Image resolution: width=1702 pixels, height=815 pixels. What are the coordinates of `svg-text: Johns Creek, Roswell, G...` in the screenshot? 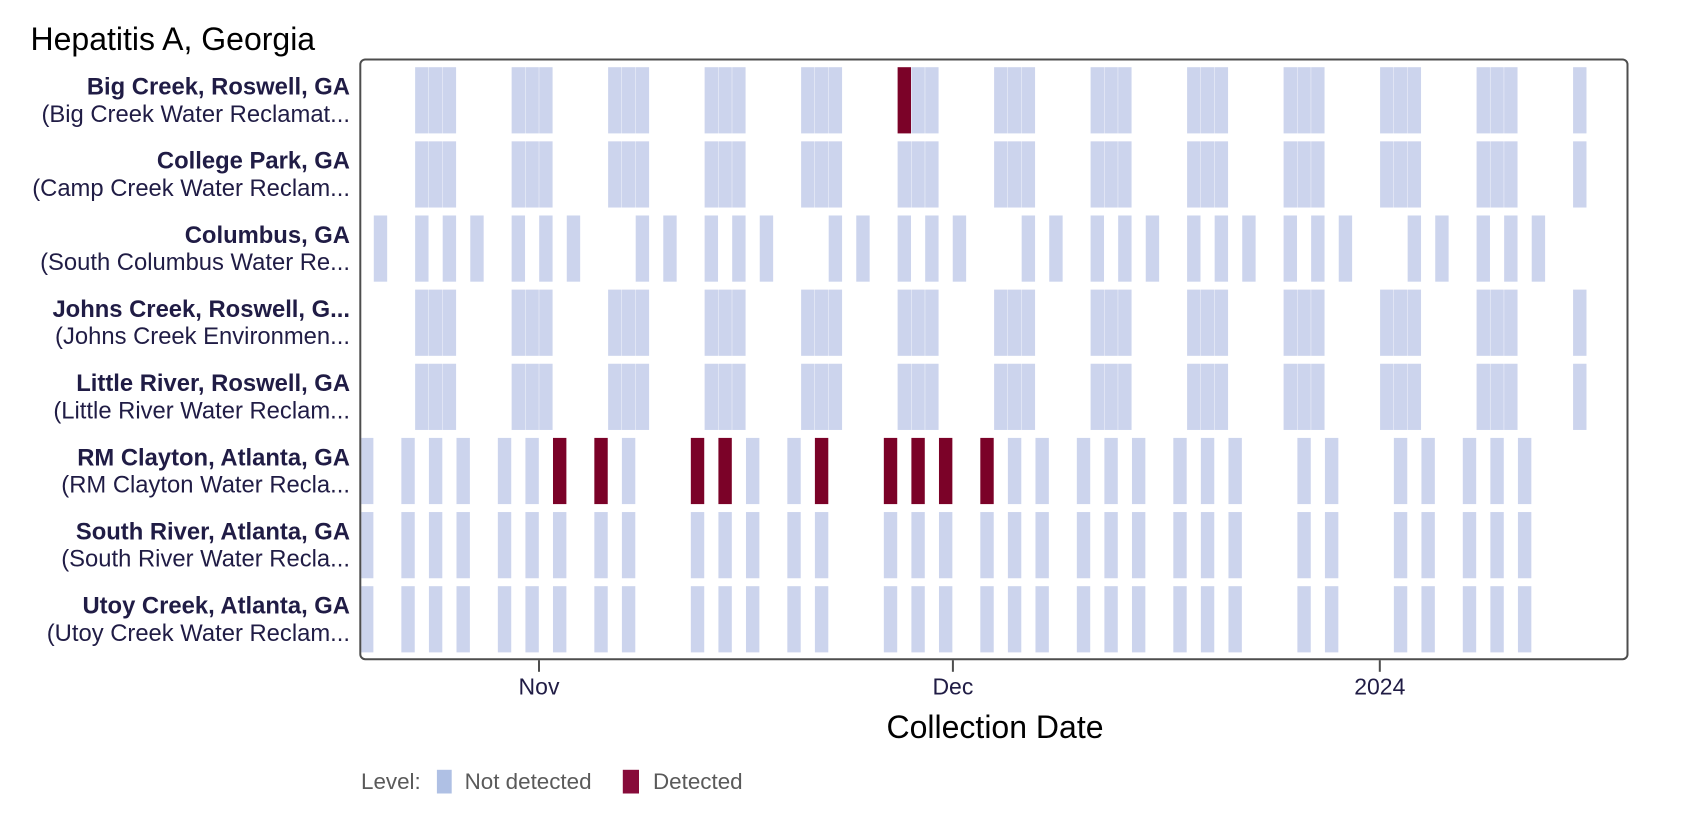 It's located at (201, 309).